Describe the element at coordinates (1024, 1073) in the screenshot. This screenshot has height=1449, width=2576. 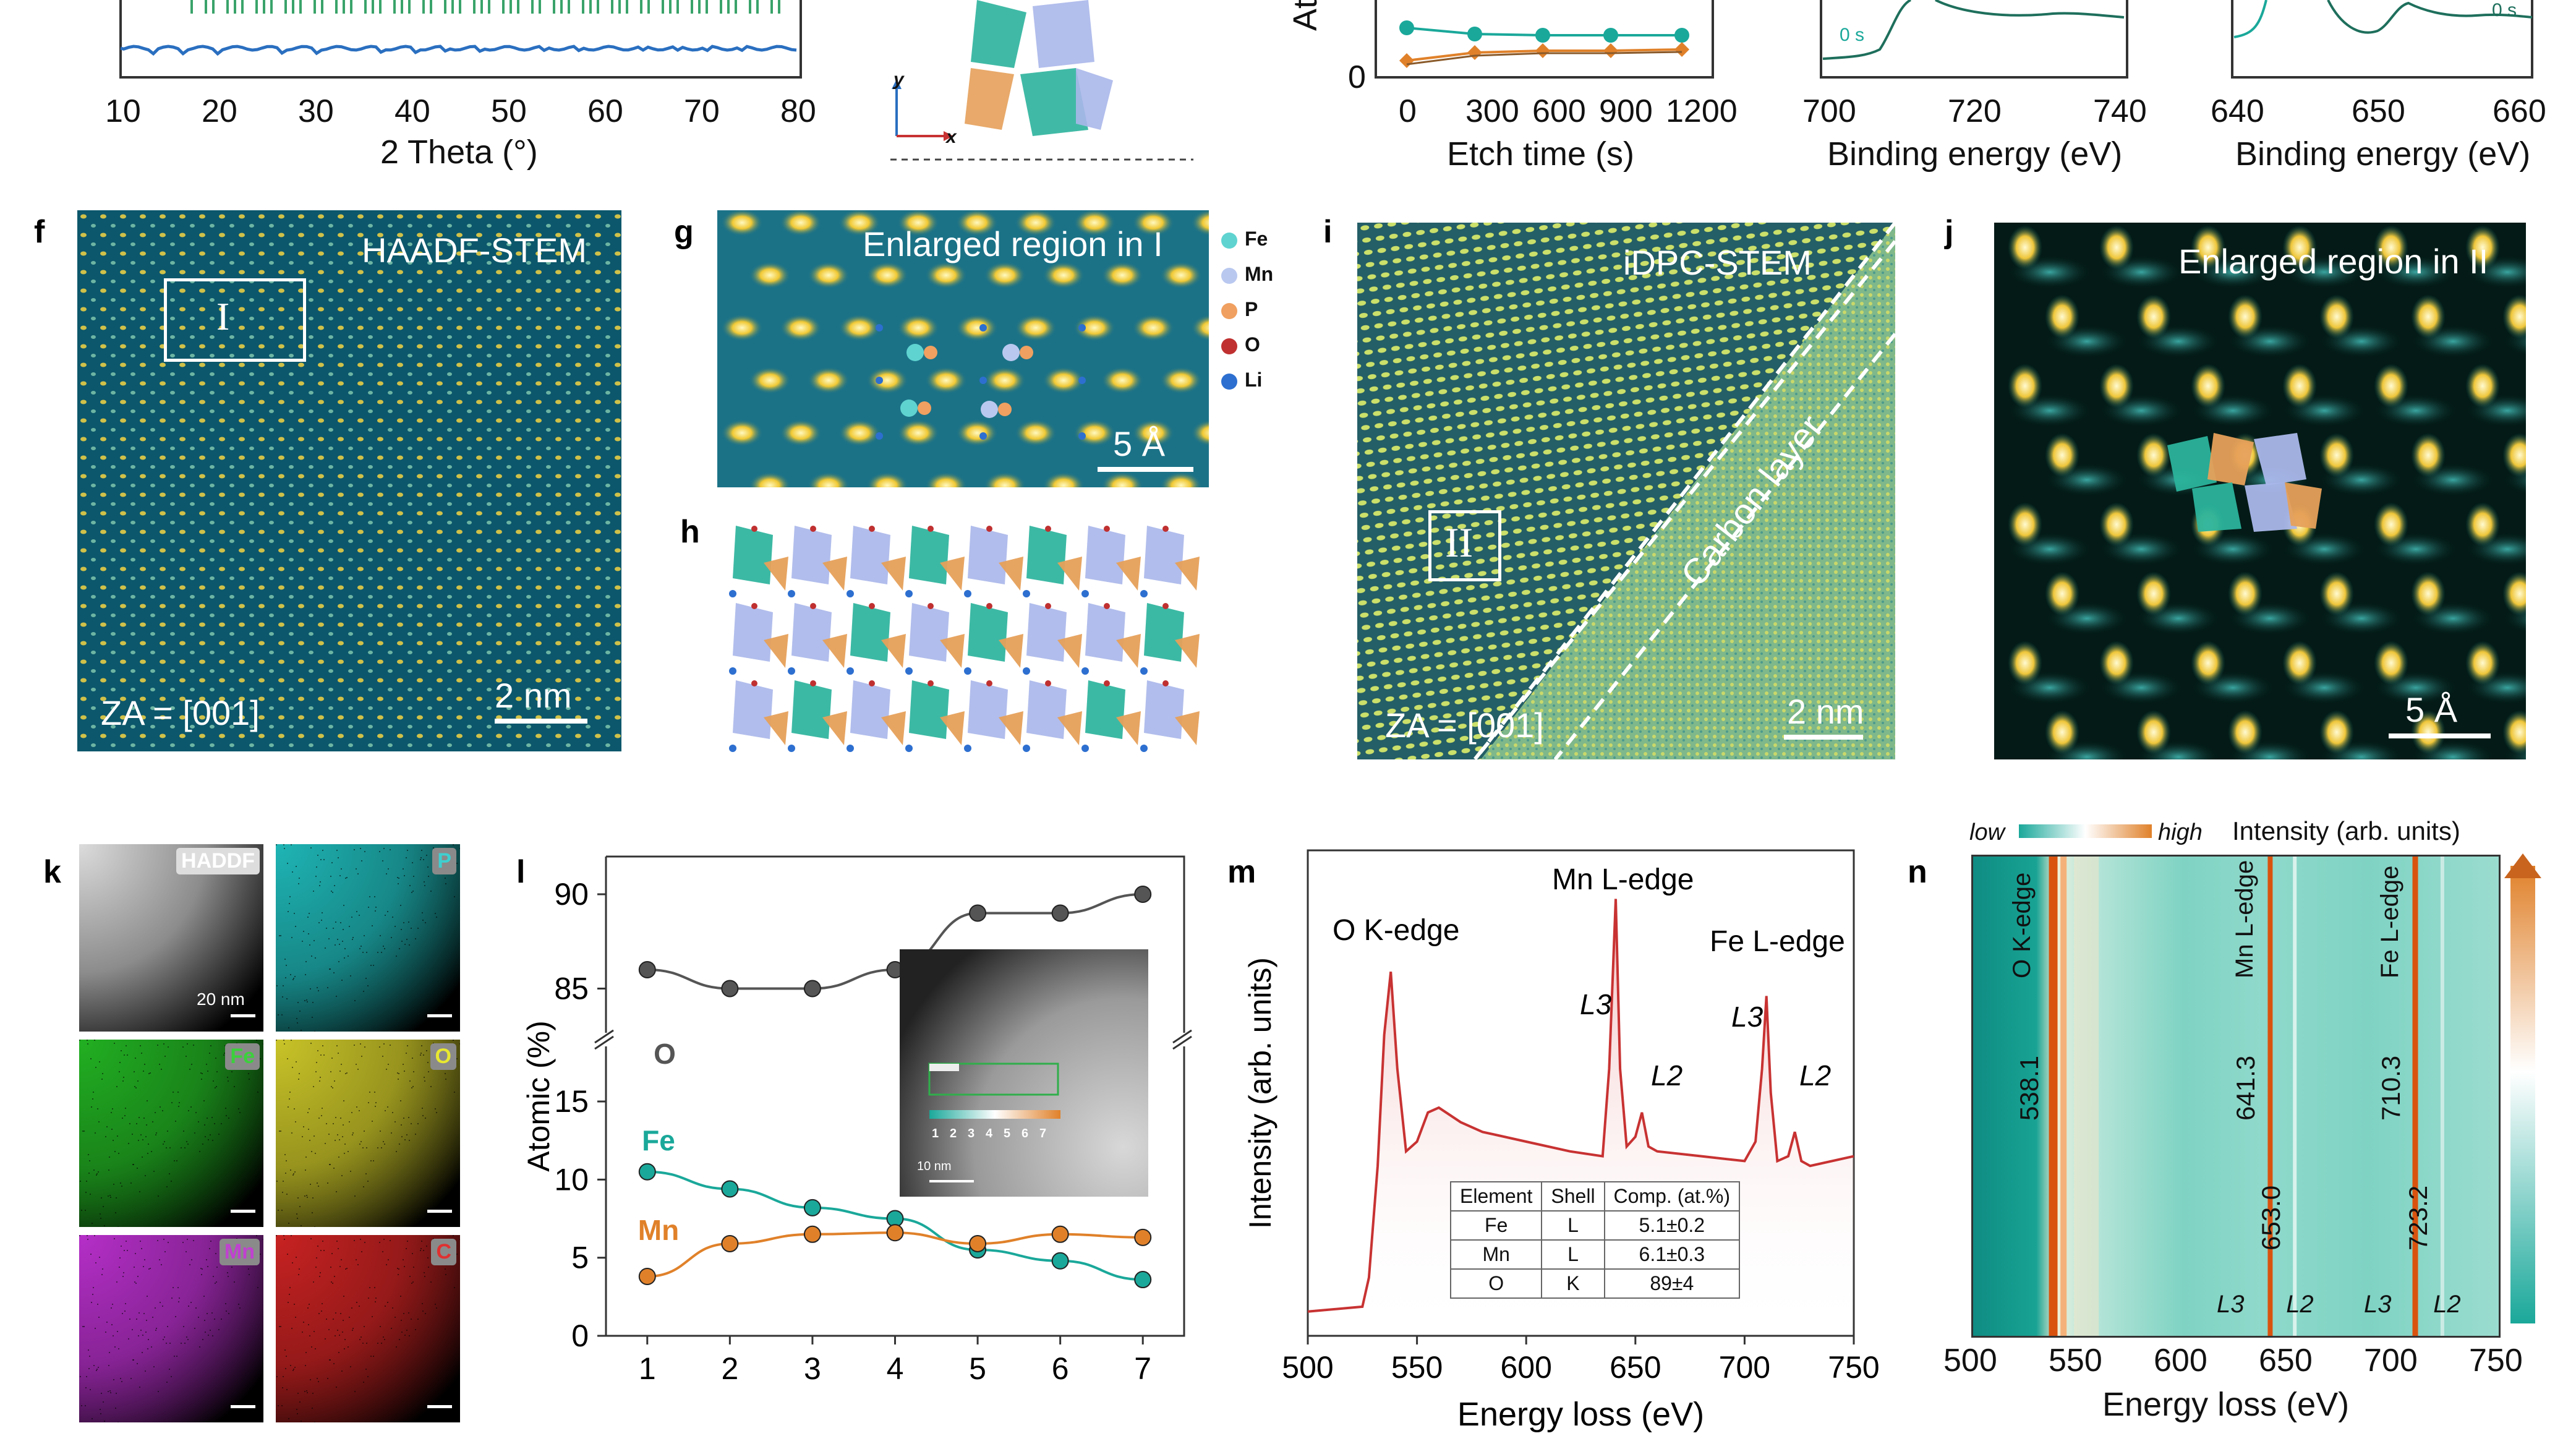
I see `inset-image` at that location.